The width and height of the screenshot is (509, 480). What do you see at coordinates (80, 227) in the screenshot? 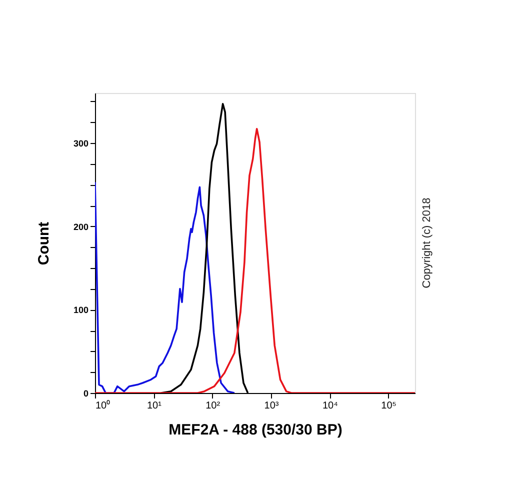
I see `y-tick-label: 200` at bounding box center [80, 227].